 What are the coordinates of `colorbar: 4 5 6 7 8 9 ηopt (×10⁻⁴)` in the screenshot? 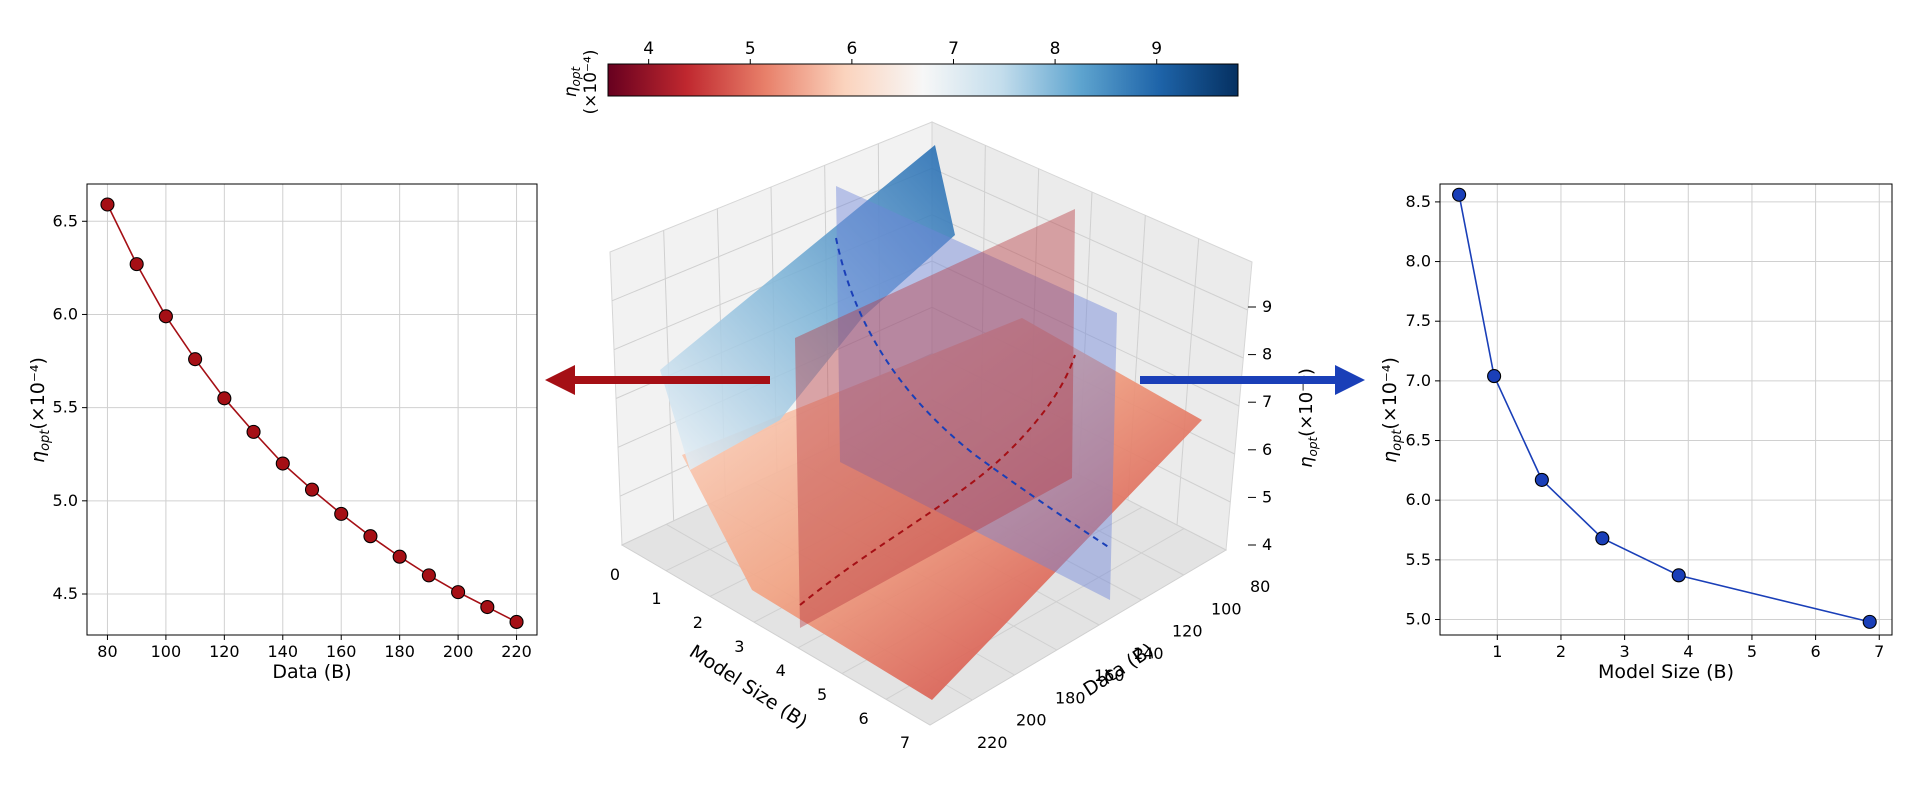 It's located at (900, 77).